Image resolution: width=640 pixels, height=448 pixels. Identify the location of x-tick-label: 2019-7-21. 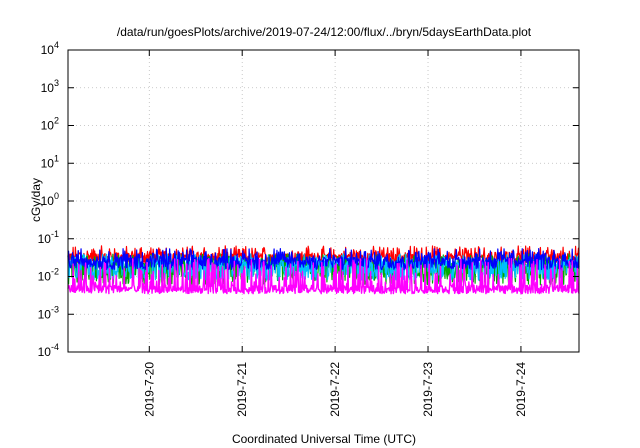
(242, 389).